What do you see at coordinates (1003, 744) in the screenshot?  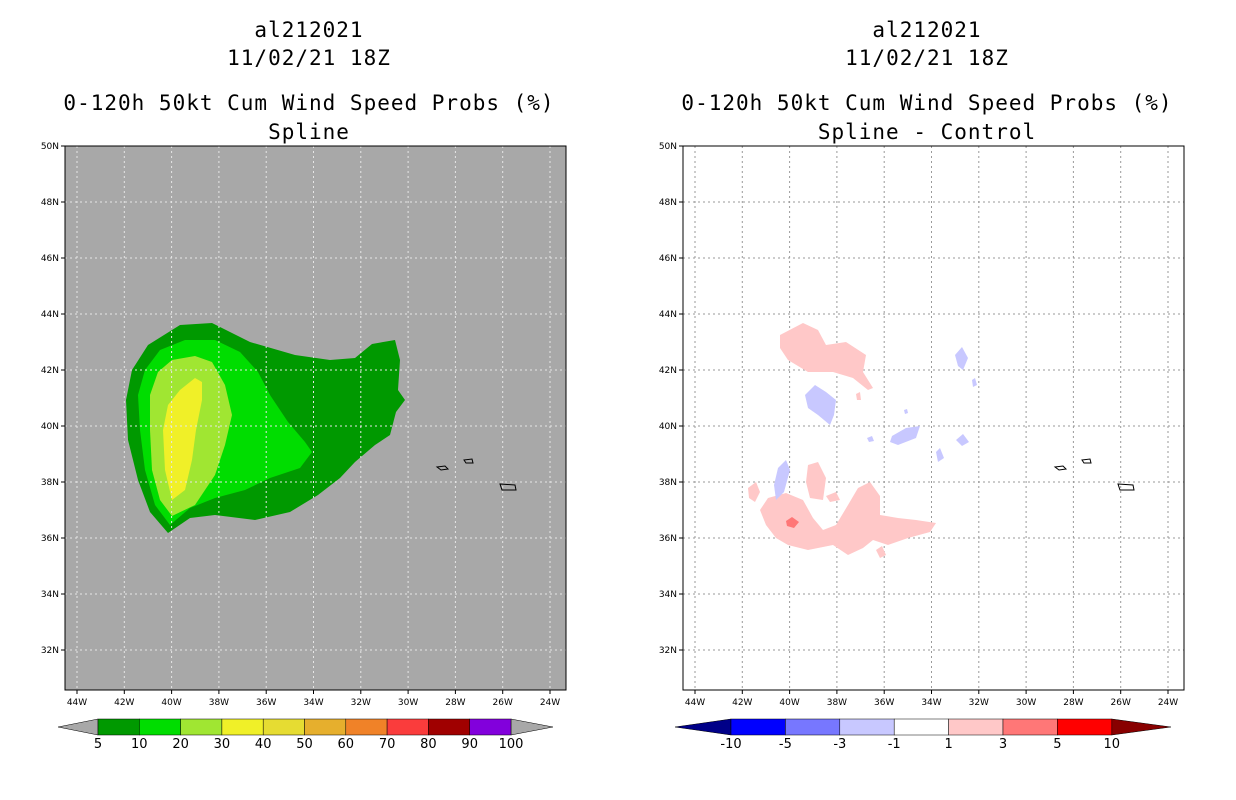 I see `colorbar-label: 3` at bounding box center [1003, 744].